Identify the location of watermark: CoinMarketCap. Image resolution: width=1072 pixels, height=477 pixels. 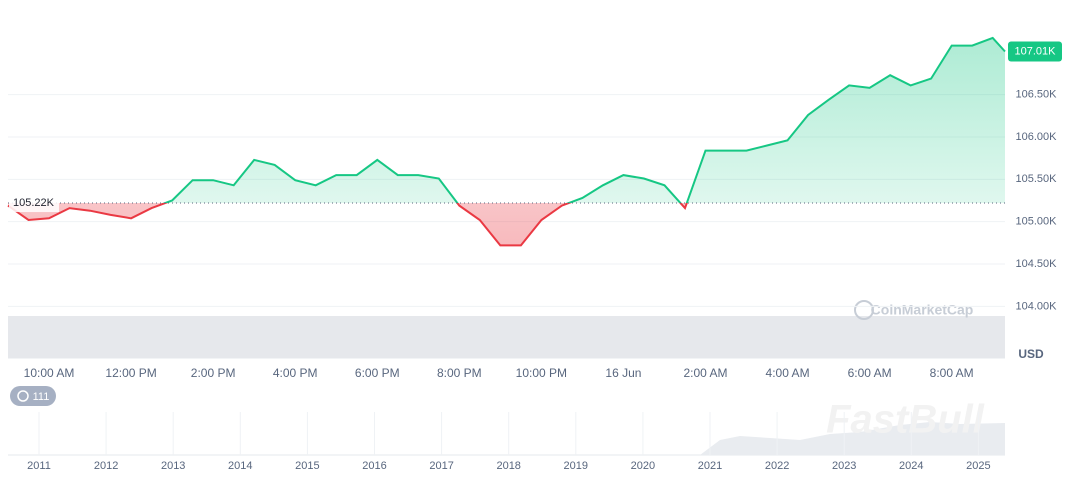
(922, 310).